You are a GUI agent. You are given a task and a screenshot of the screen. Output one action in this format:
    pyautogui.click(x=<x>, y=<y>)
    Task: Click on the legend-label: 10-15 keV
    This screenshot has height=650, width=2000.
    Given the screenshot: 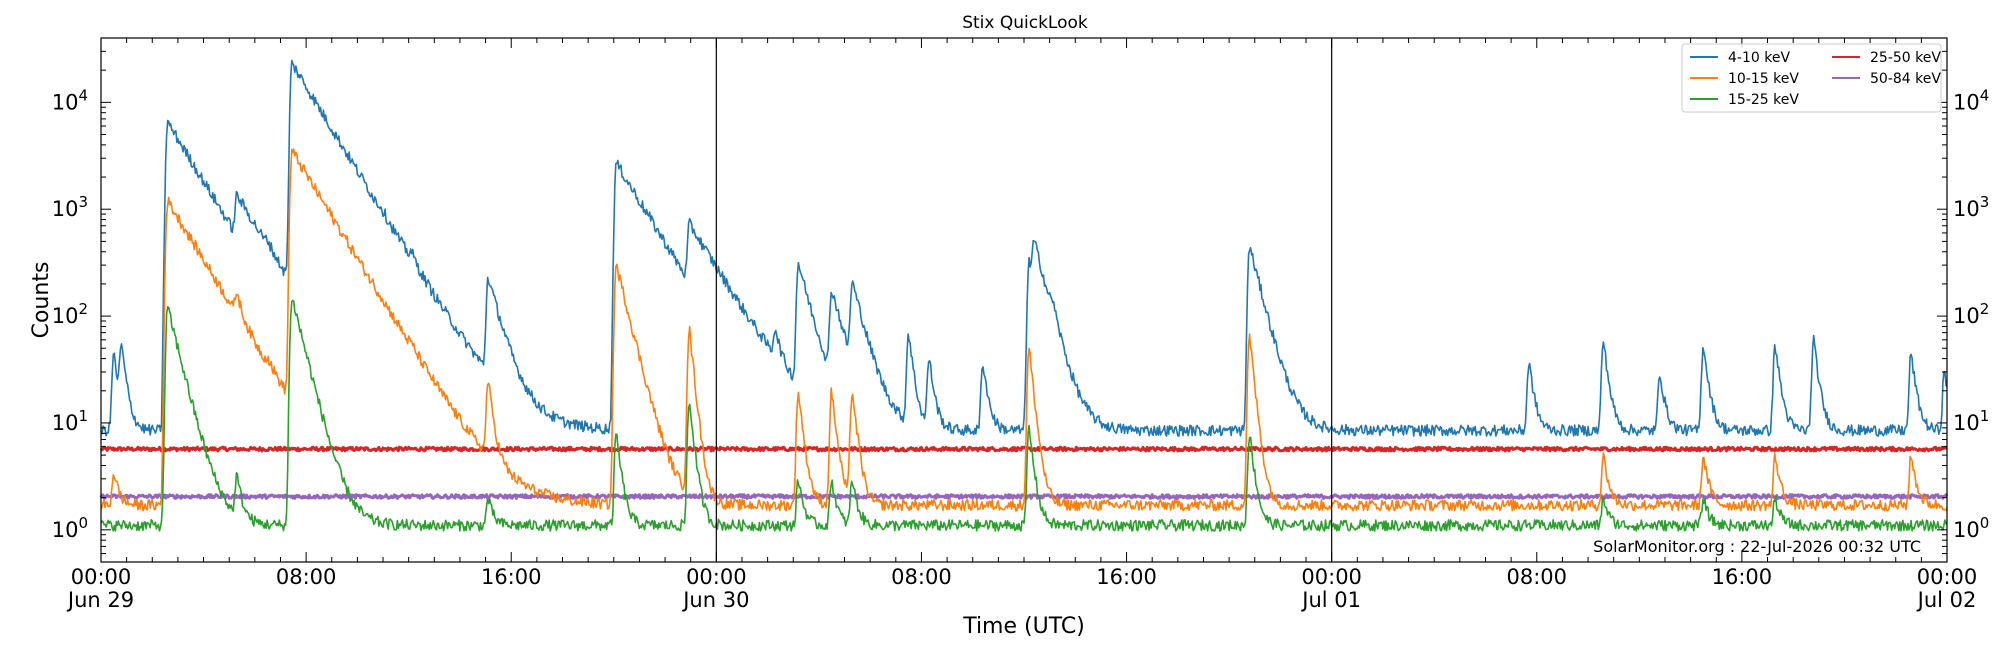 What is the action you would take?
    pyautogui.click(x=1763, y=79)
    